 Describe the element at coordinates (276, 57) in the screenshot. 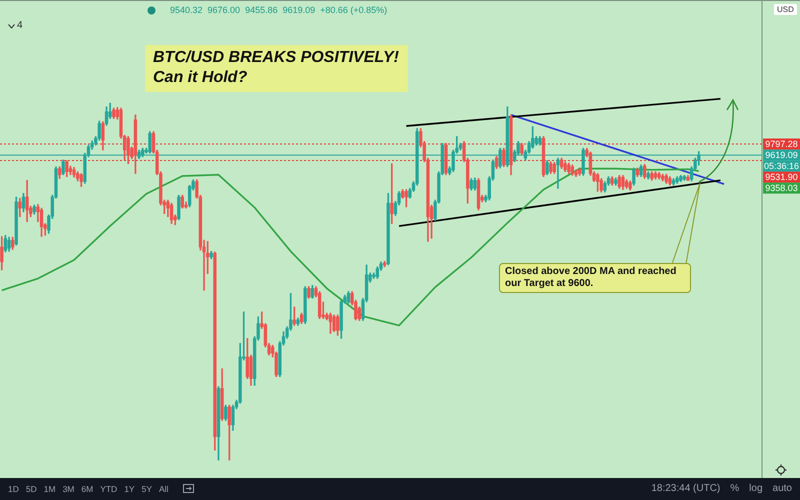

I see `text: BTC/USD BREAKS POSITIVELY!` at that location.